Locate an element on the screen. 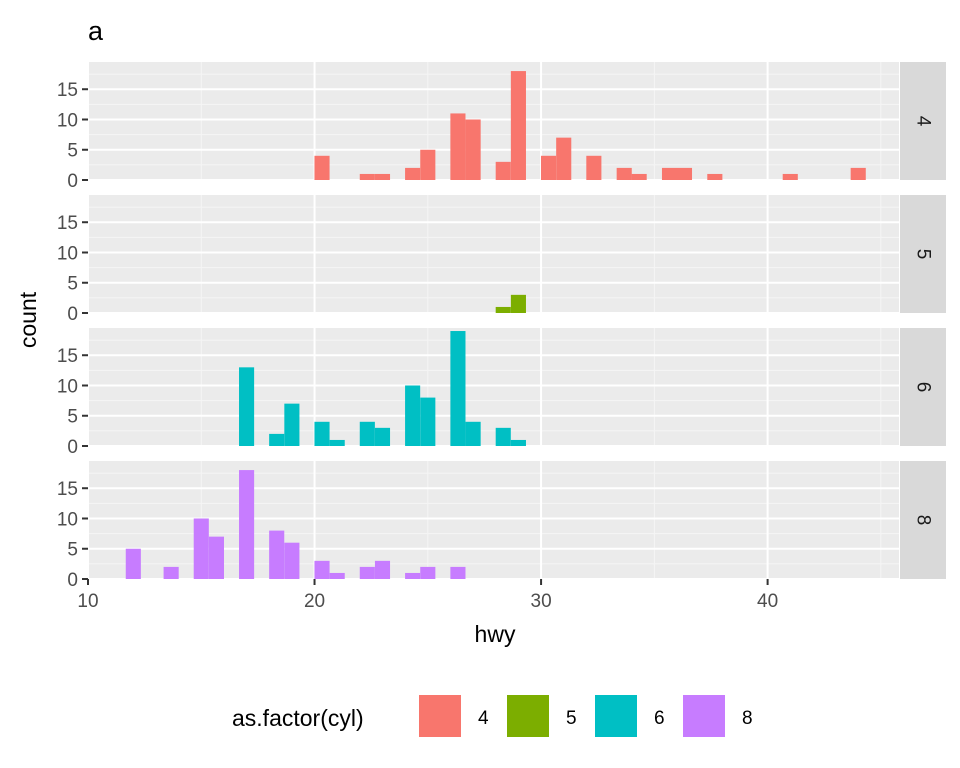 This screenshot has height=768, width=960. x-axis-title: hwy is located at coordinates (495, 634).